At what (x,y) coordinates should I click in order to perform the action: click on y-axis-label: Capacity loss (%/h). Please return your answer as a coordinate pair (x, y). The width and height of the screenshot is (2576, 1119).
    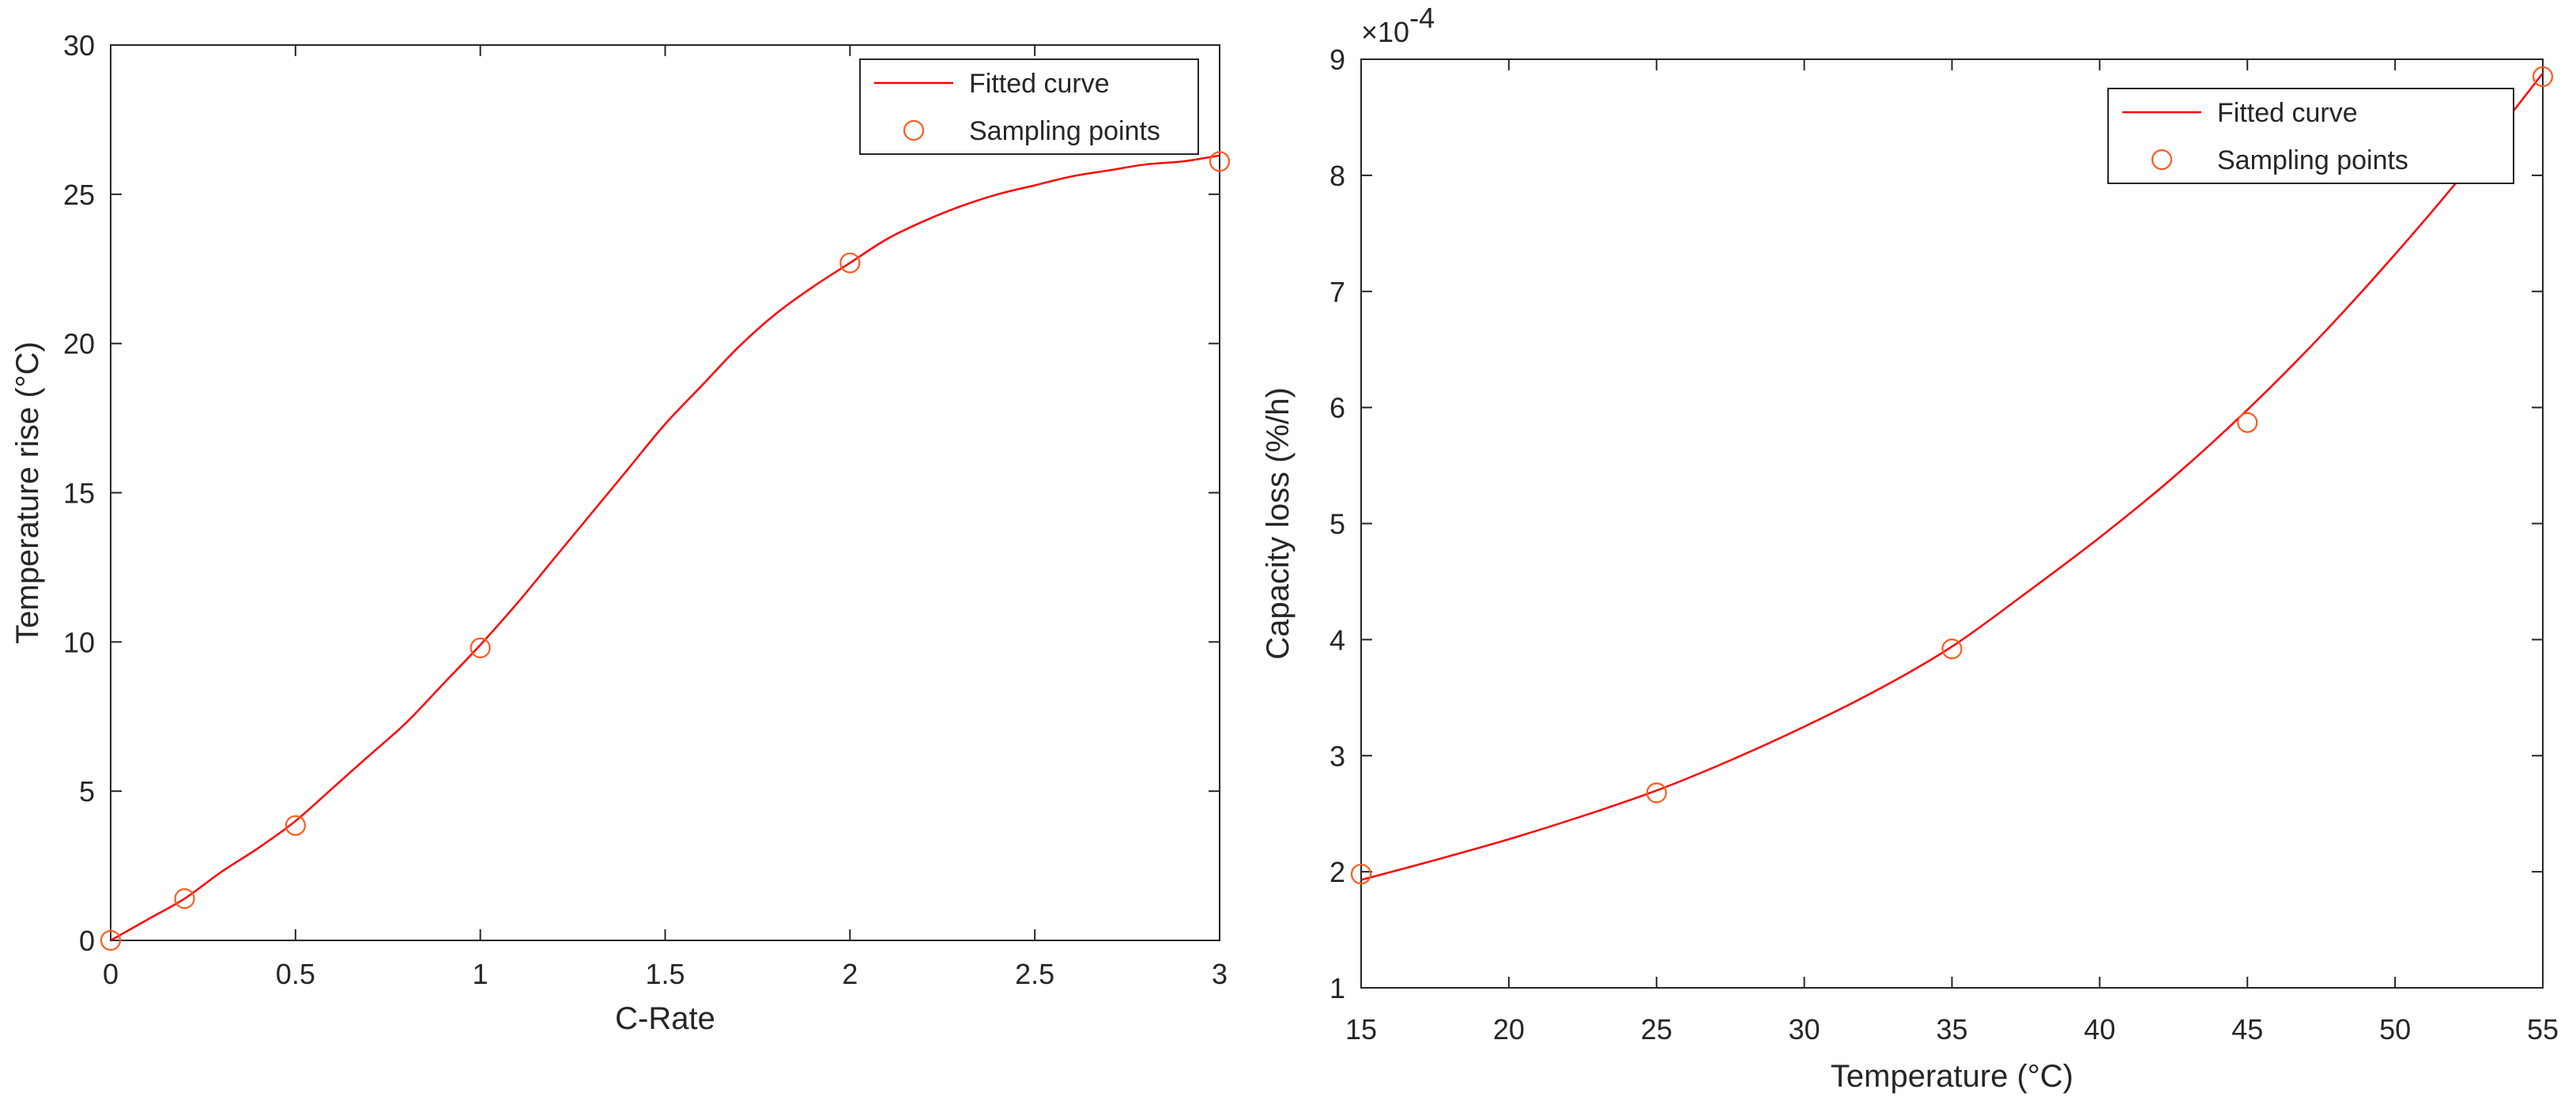
    Looking at the image, I should click on (1278, 523).